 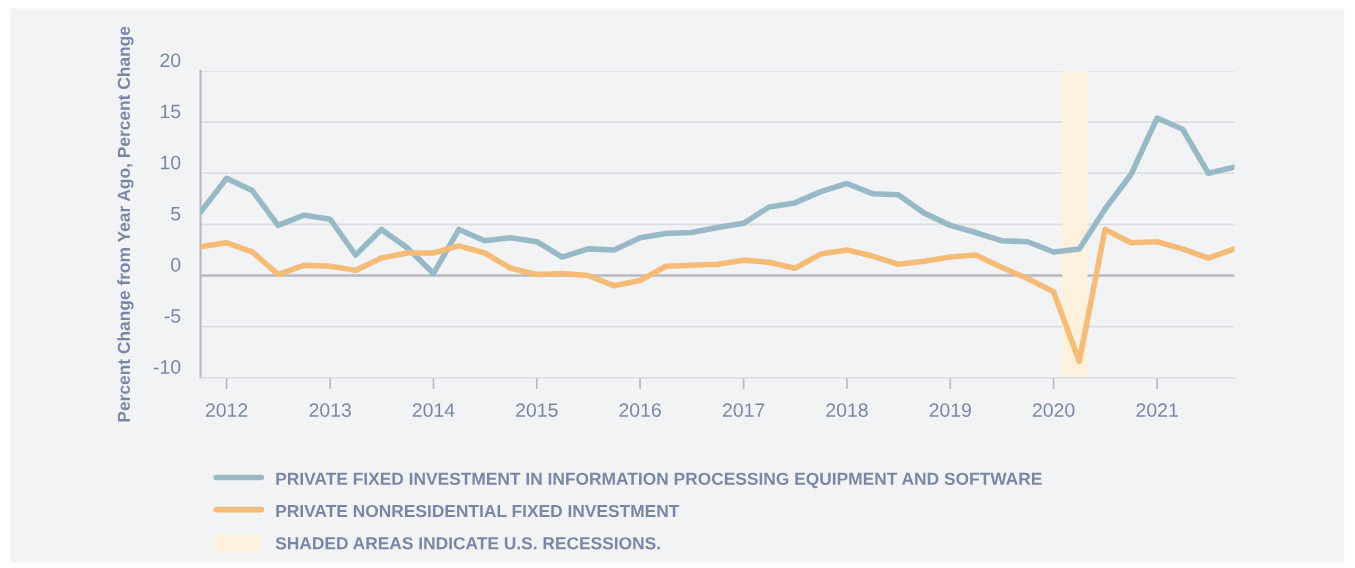 What do you see at coordinates (537, 410) in the screenshot?
I see `x-tick-label: 2015` at bounding box center [537, 410].